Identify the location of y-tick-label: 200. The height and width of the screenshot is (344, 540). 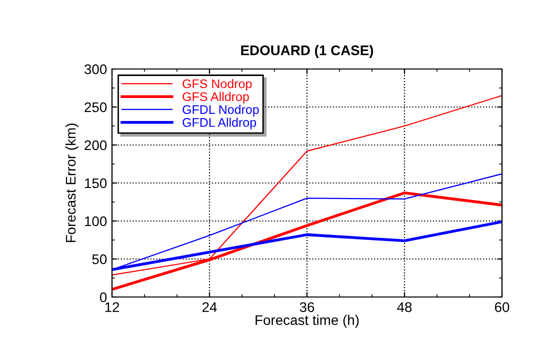
(95, 145).